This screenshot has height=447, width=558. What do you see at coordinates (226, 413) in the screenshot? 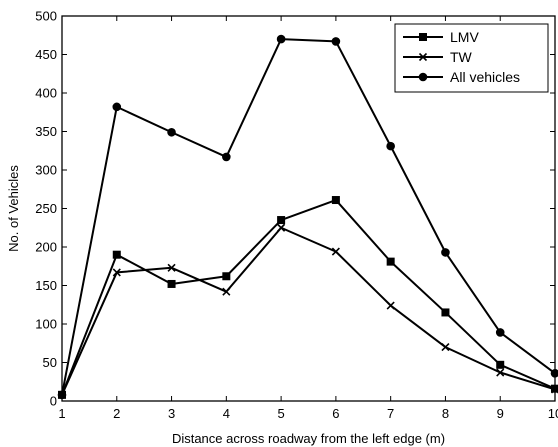
I see `x-tick-label: 4` at bounding box center [226, 413].